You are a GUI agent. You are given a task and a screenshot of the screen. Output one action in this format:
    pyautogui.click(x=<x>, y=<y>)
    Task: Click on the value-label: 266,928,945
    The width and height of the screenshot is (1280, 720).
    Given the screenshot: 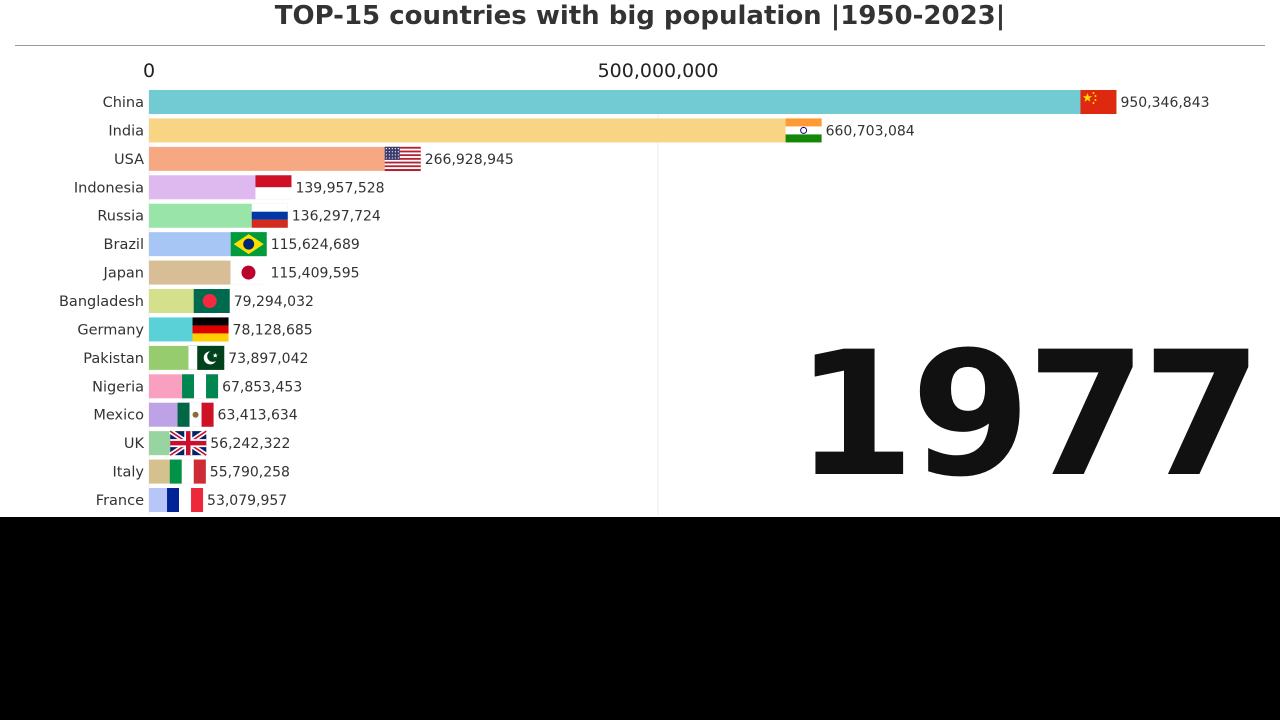 What is the action you would take?
    pyautogui.click(x=469, y=160)
    